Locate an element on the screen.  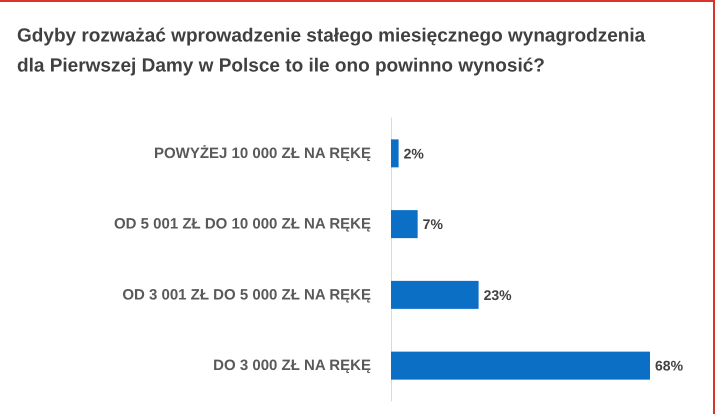
data-label: 2% is located at coordinates (414, 153).